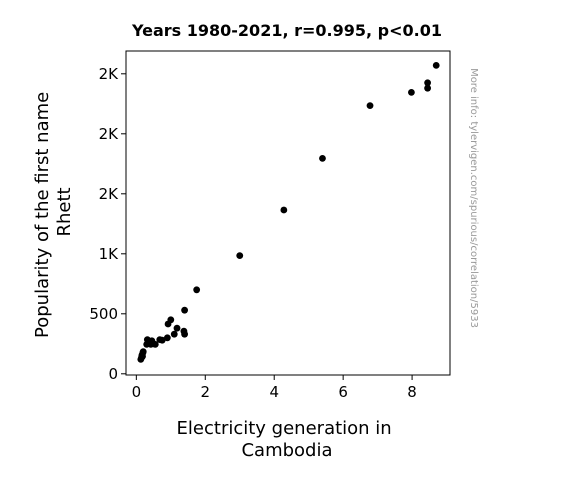 Image resolution: width=575 pixels, height=500 pixels. What do you see at coordinates (137, 392) in the screenshot?
I see `x-tick-label-0: 0` at bounding box center [137, 392].